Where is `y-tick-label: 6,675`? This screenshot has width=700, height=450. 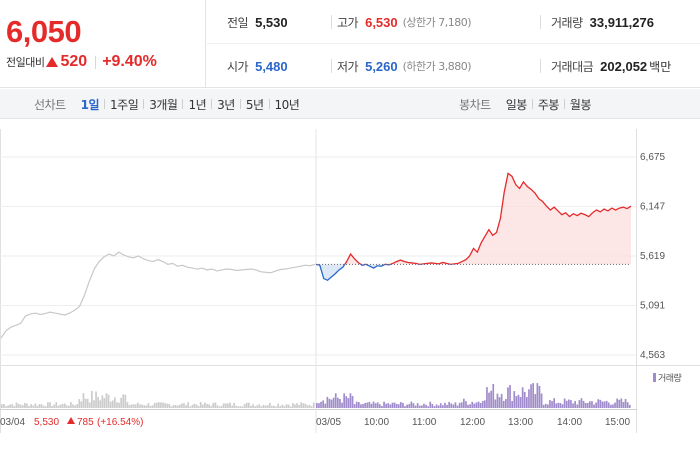 y-tick-label: 6,675 is located at coordinates (652, 157).